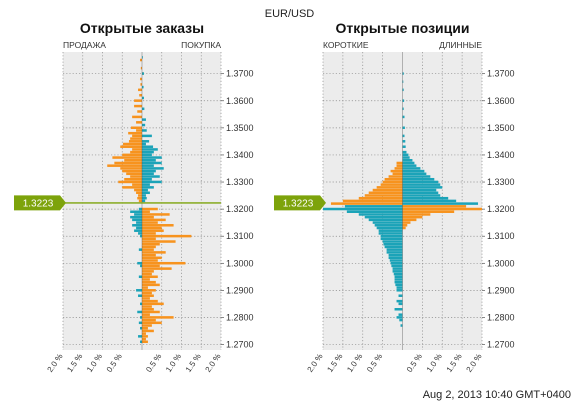 The width and height of the screenshot is (579, 410). I want to click on panel-title: Открытые позиции, so click(403, 28).